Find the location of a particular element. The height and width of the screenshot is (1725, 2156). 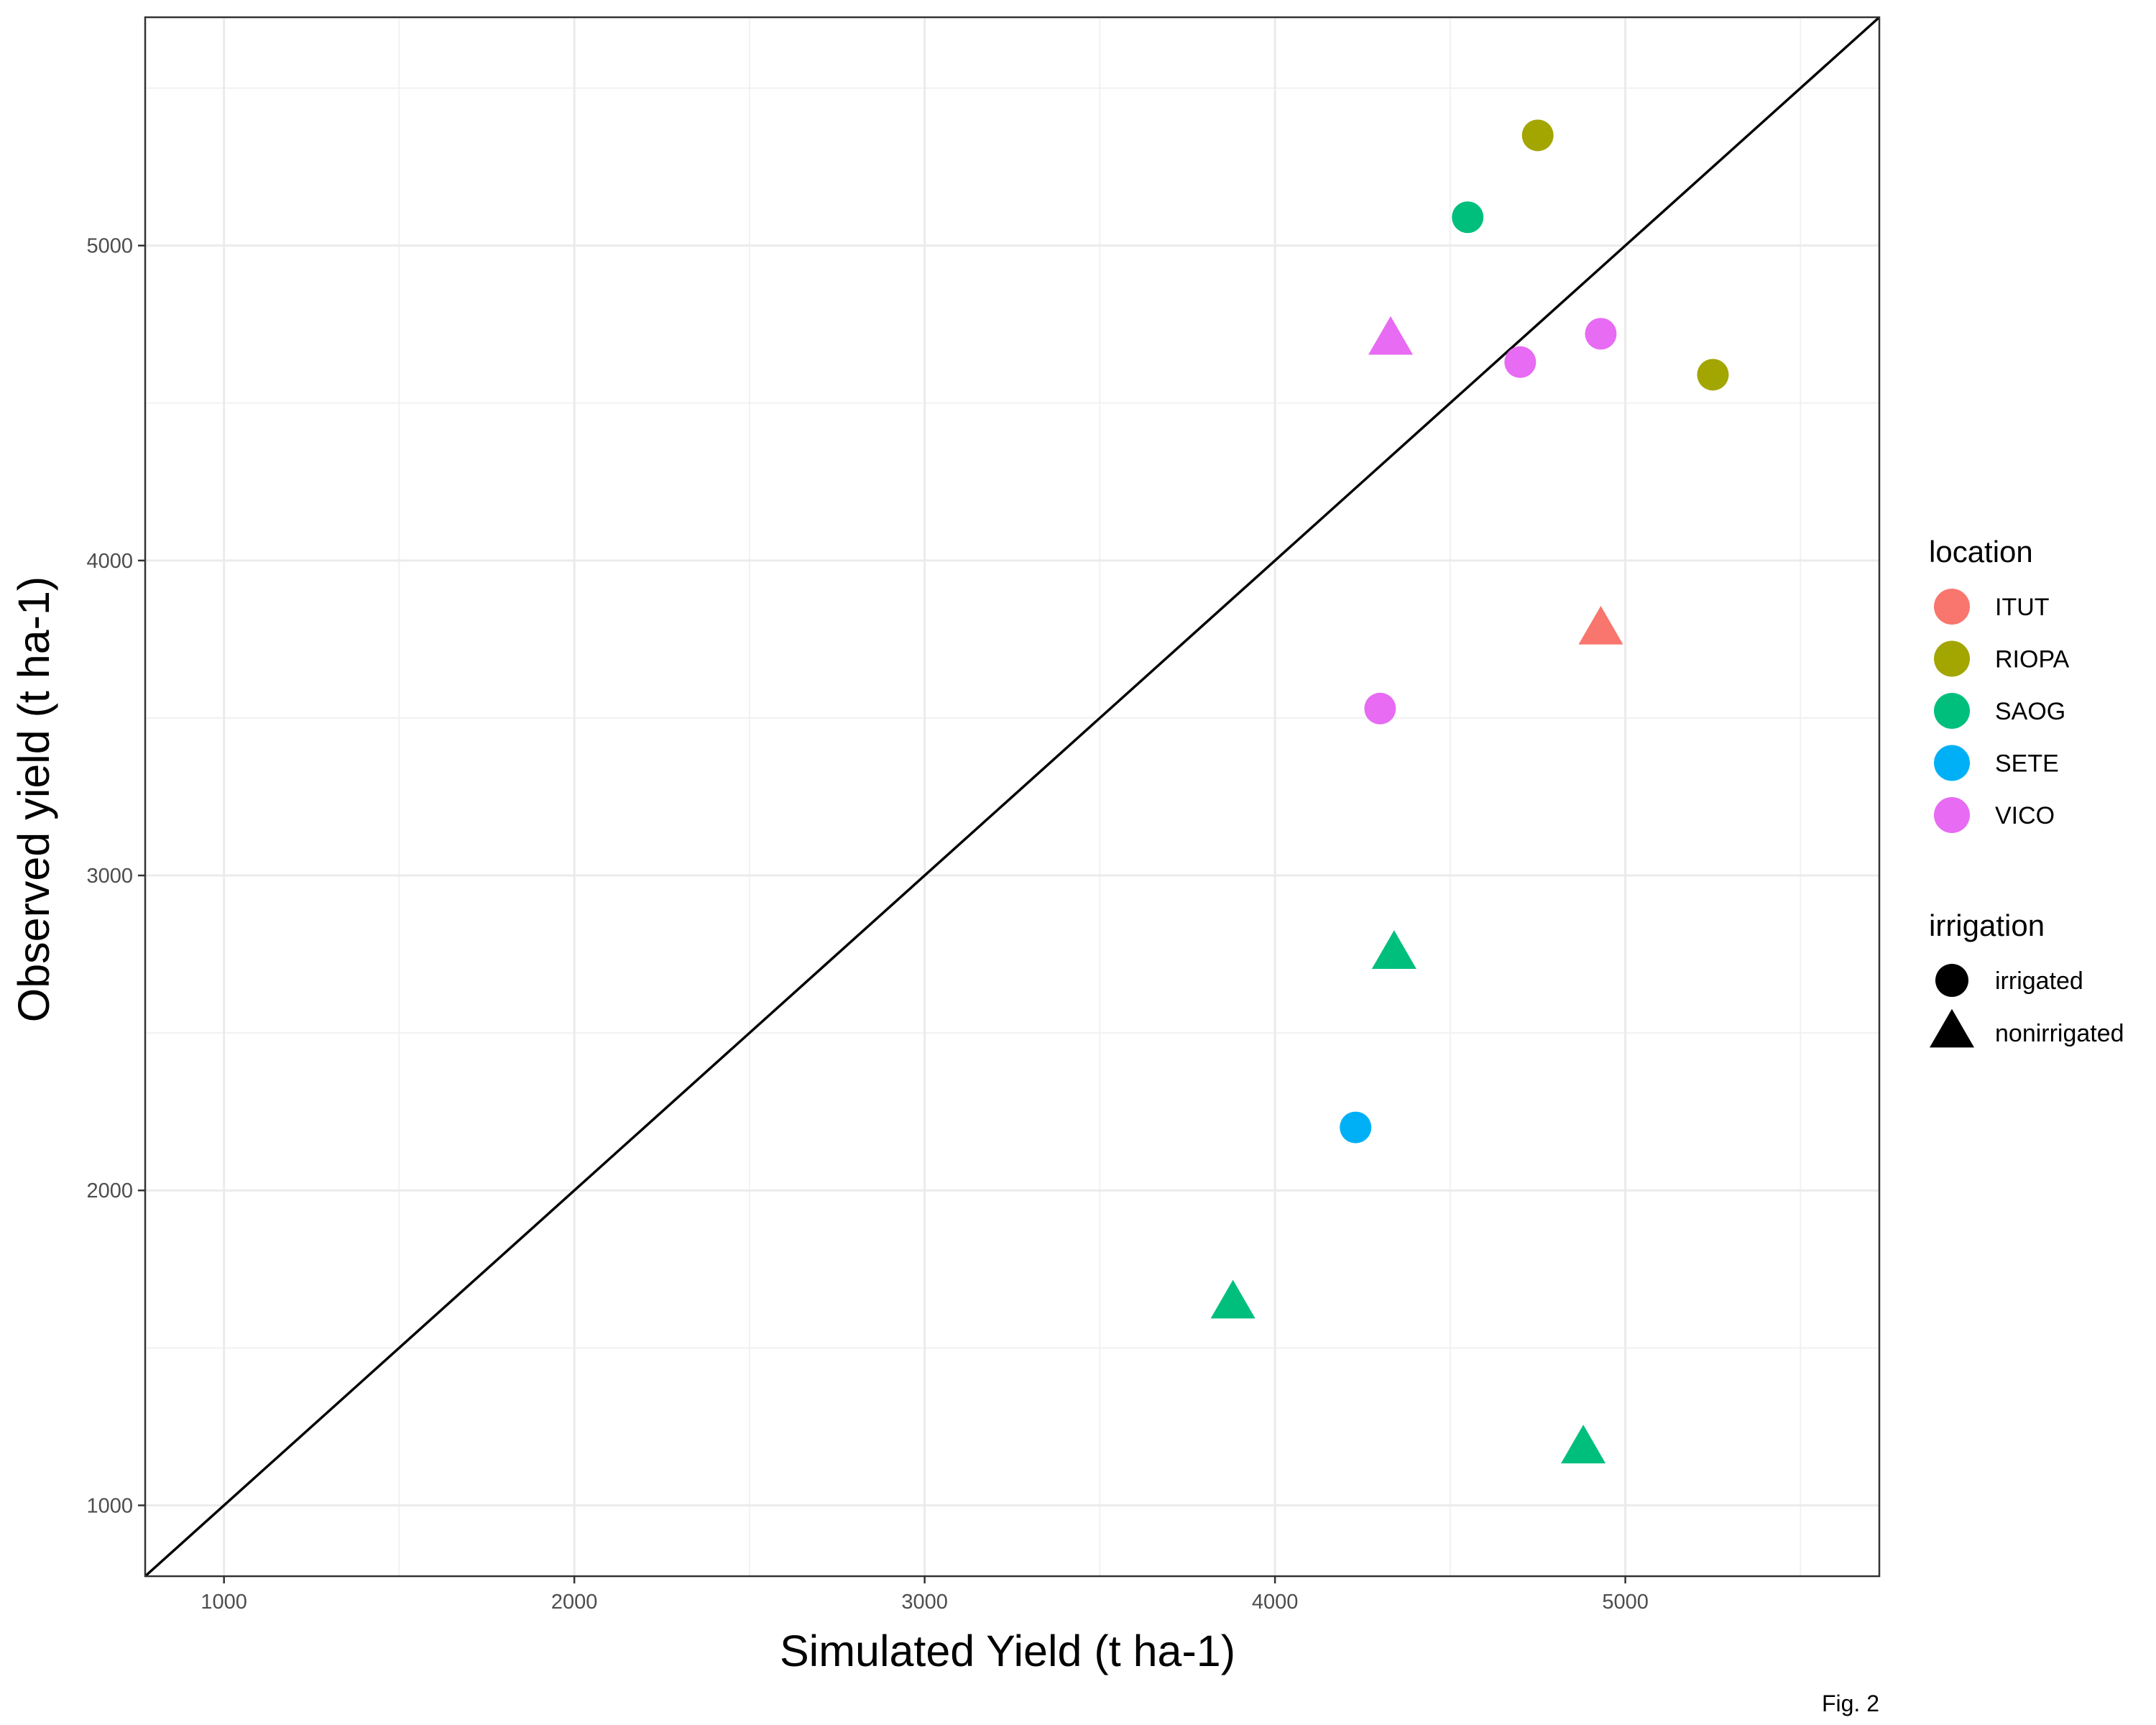

x-tick-label: 2000 is located at coordinates (575, 1602).